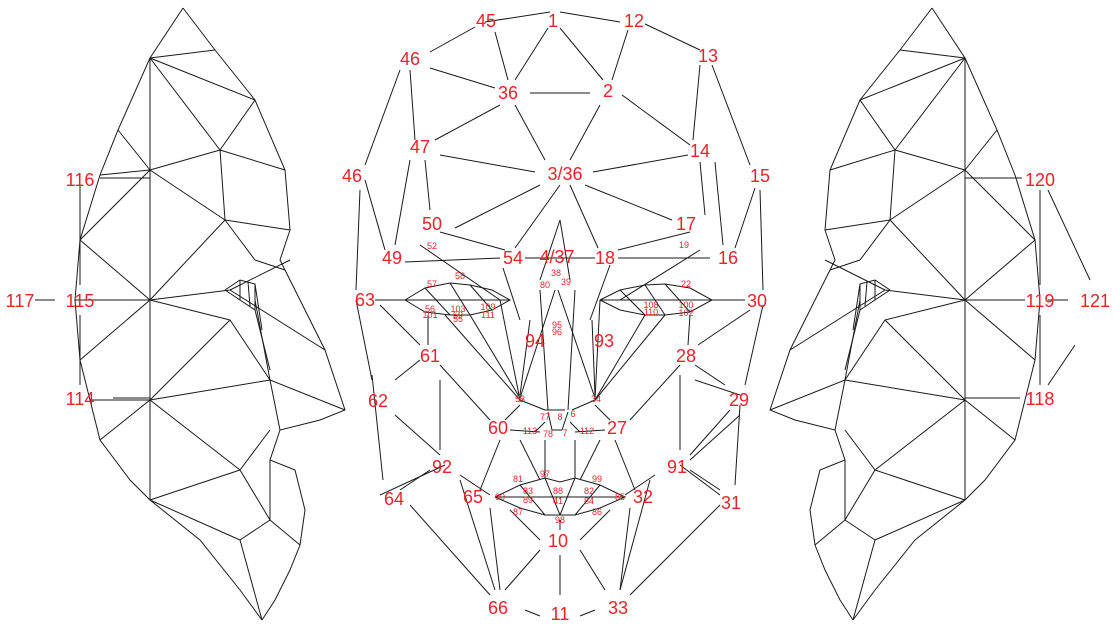 The image size is (1113, 637). I want to click on front-vertex-label-31: 65, so click(473, 497).